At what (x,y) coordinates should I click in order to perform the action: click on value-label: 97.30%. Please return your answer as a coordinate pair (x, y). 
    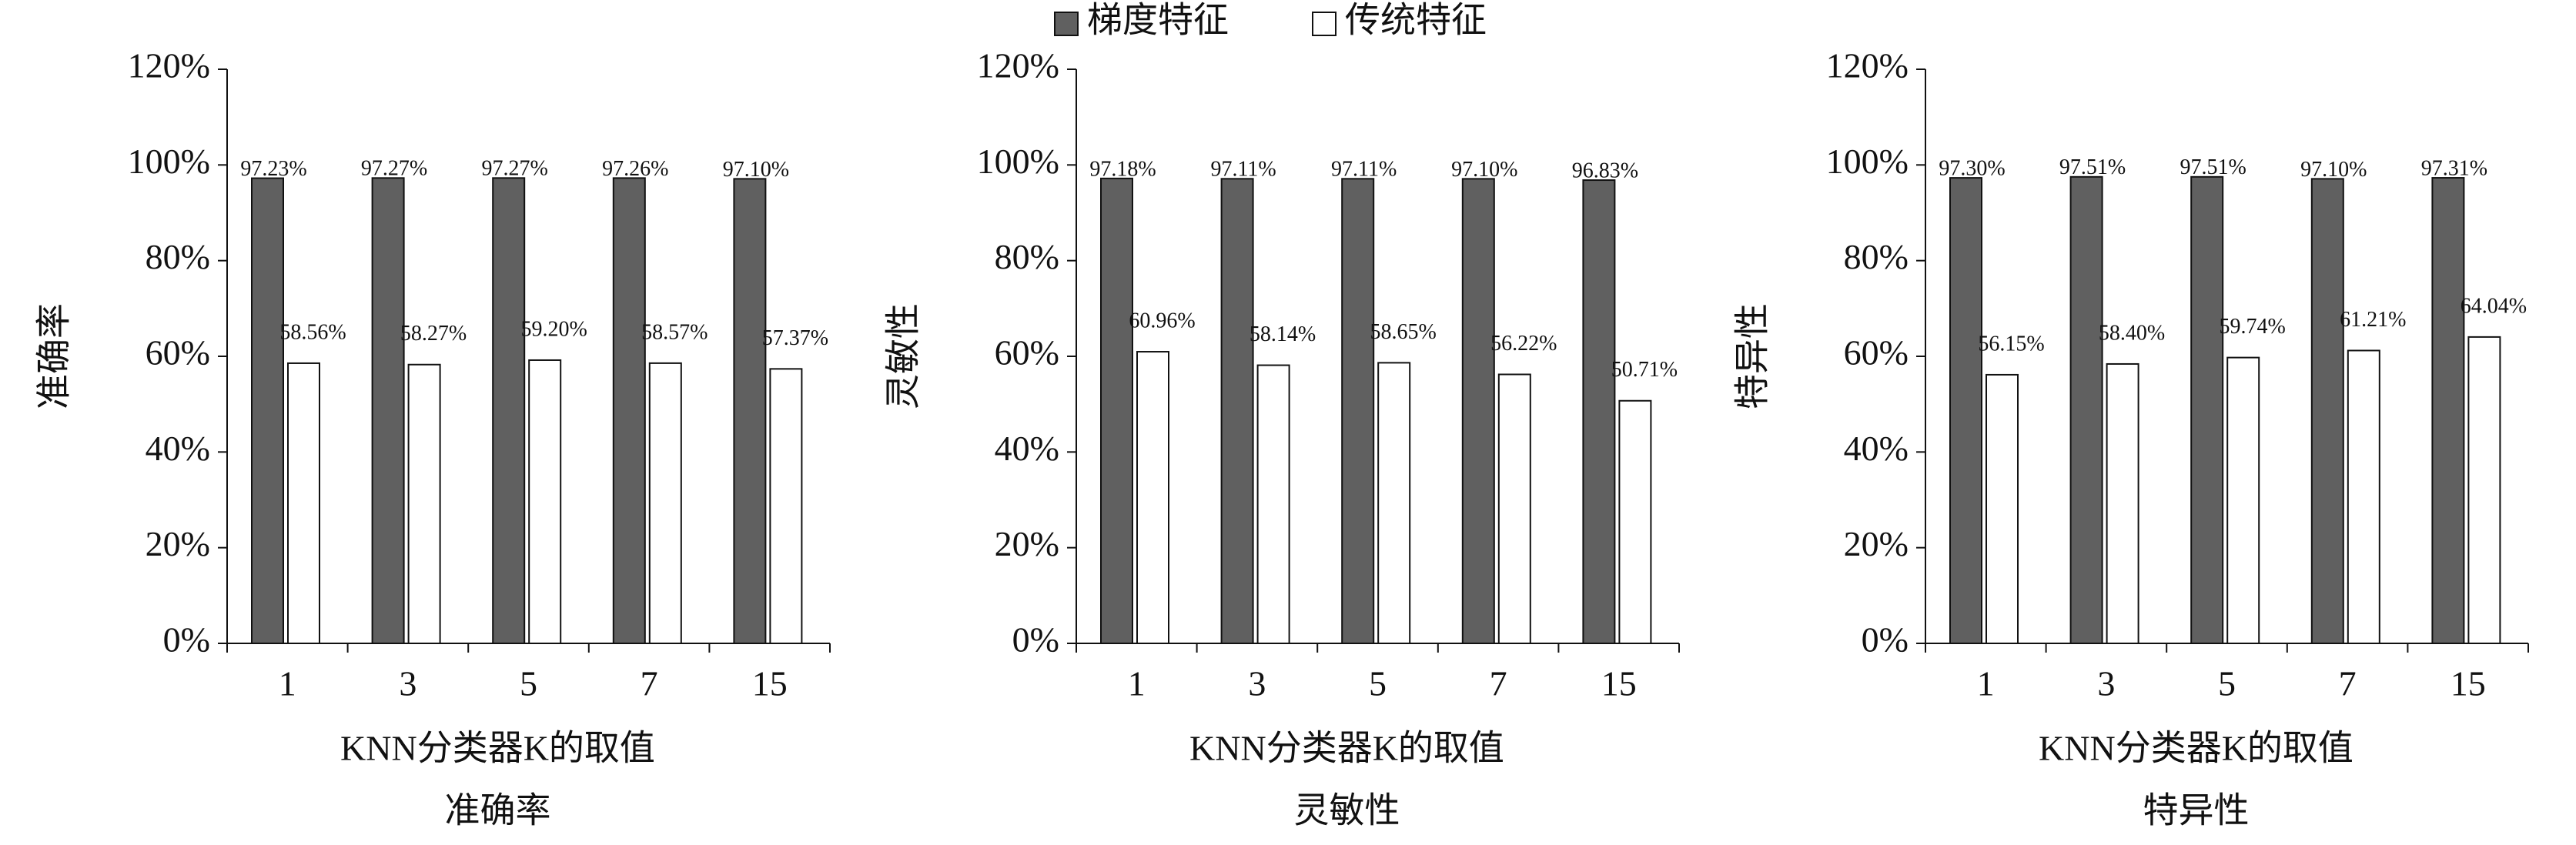
    Looking at the image, I should click on (1972, 169).